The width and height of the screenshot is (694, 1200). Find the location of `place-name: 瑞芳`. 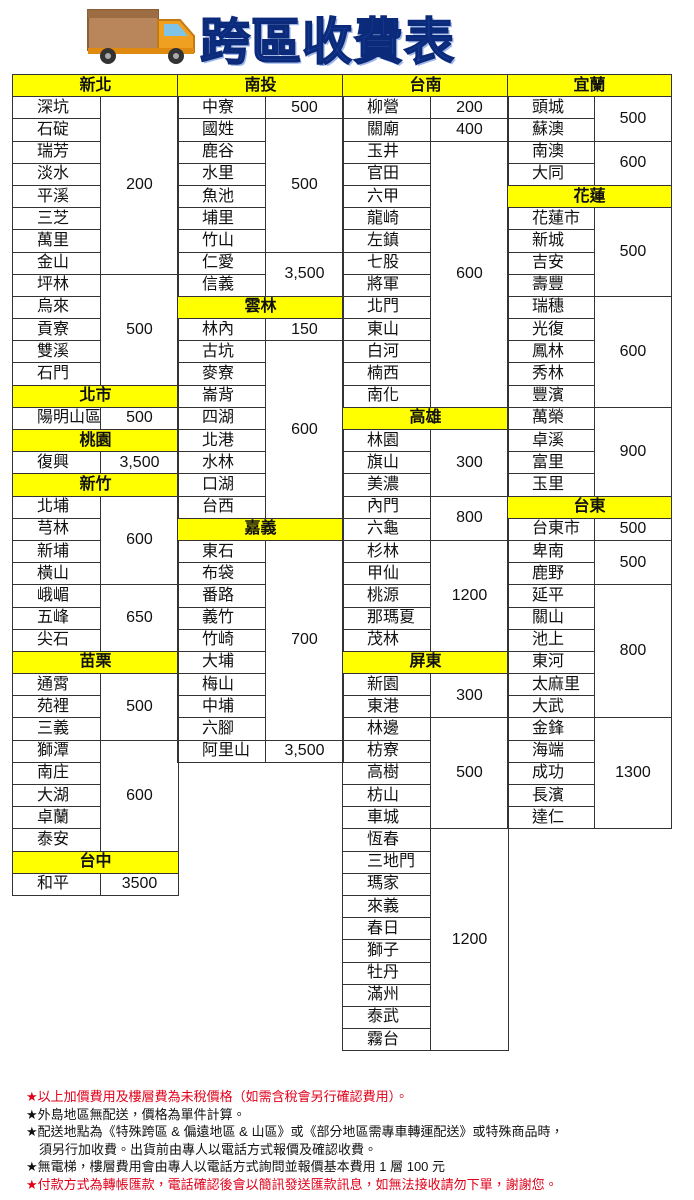

place-name: 瑞芳 is located at coordinates (56, 152).